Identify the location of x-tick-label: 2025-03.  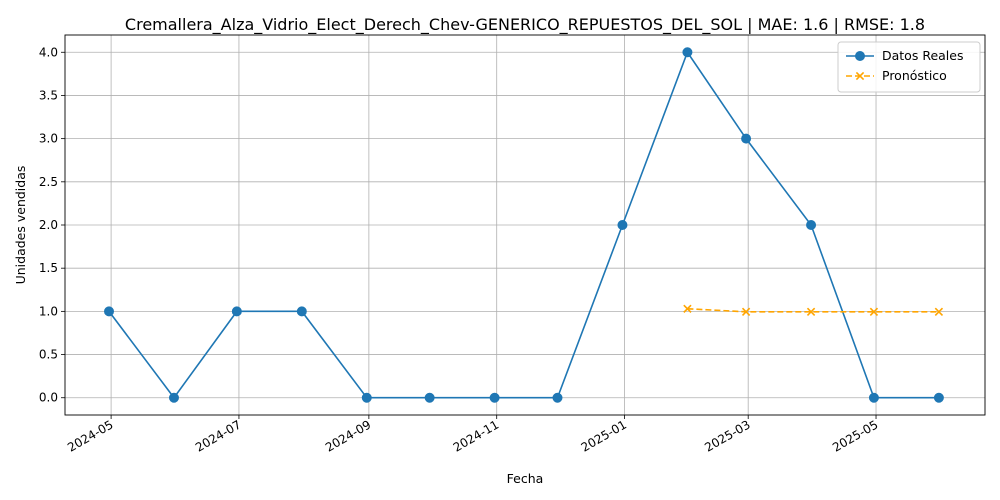
(727, 435).